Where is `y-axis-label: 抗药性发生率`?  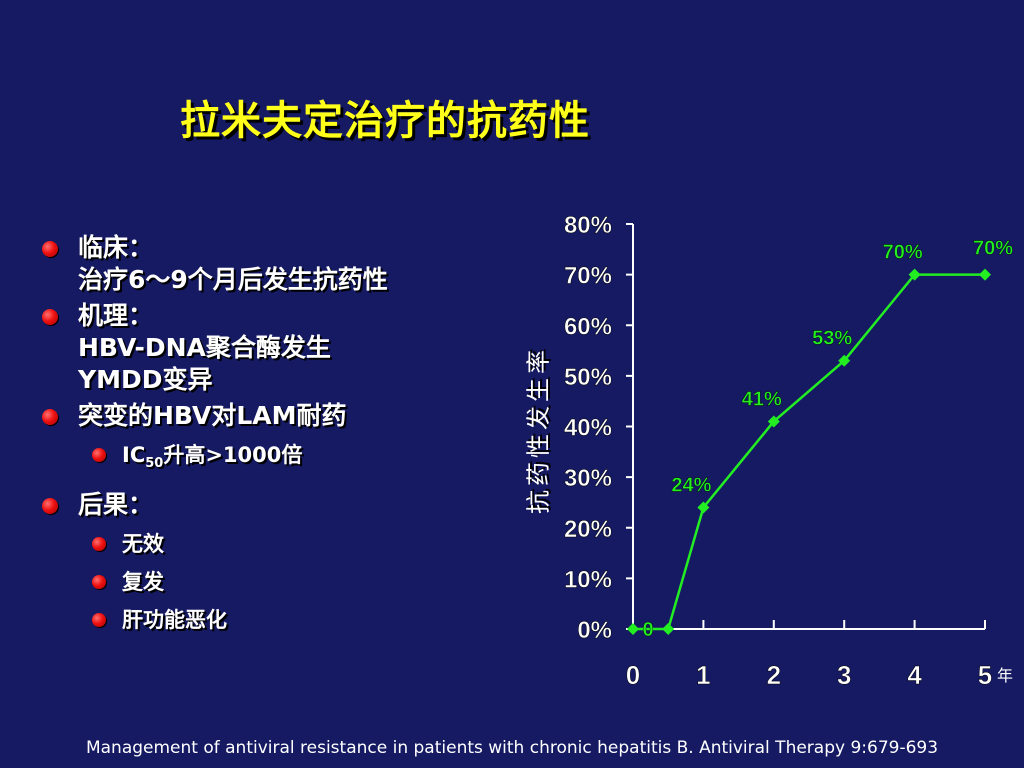
y-axis-label: 抗药性发生率 is located at coordinates (538, 430).